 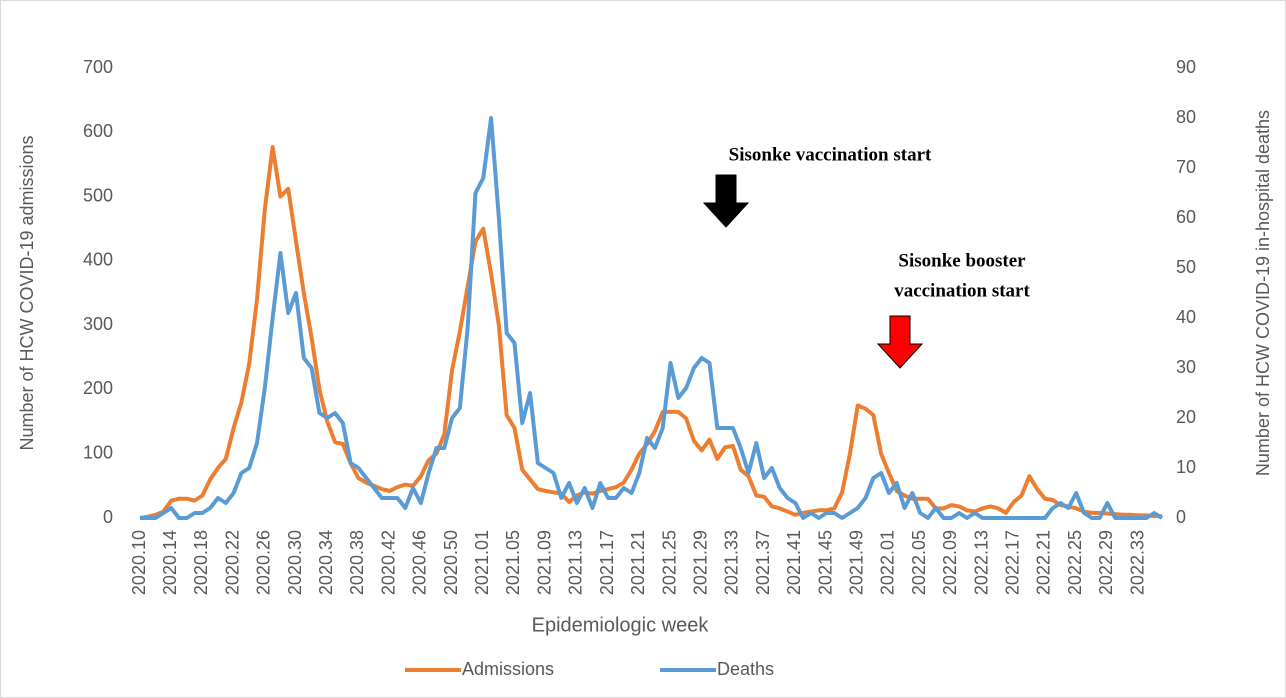 I want to click on legend-label: Deaths, so click(x=745, y=669).